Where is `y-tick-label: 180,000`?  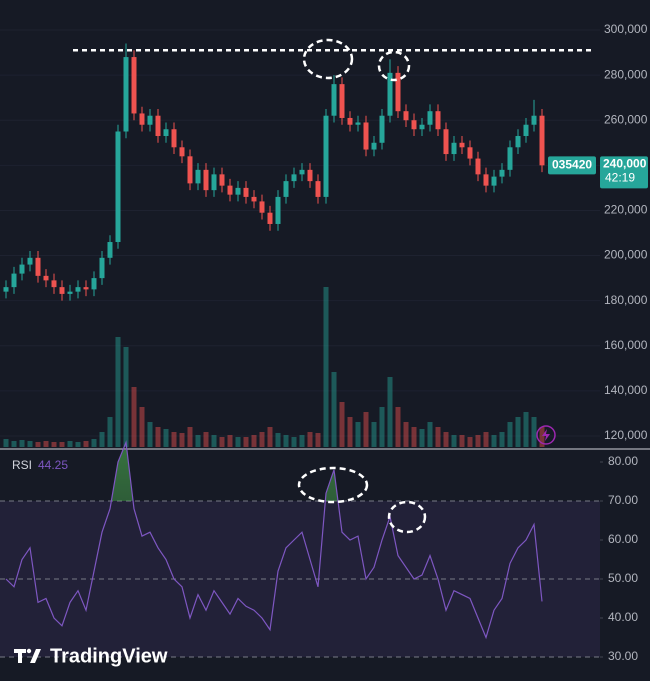
y-tick-label: 180,000 is located at coordinates (626, 300).